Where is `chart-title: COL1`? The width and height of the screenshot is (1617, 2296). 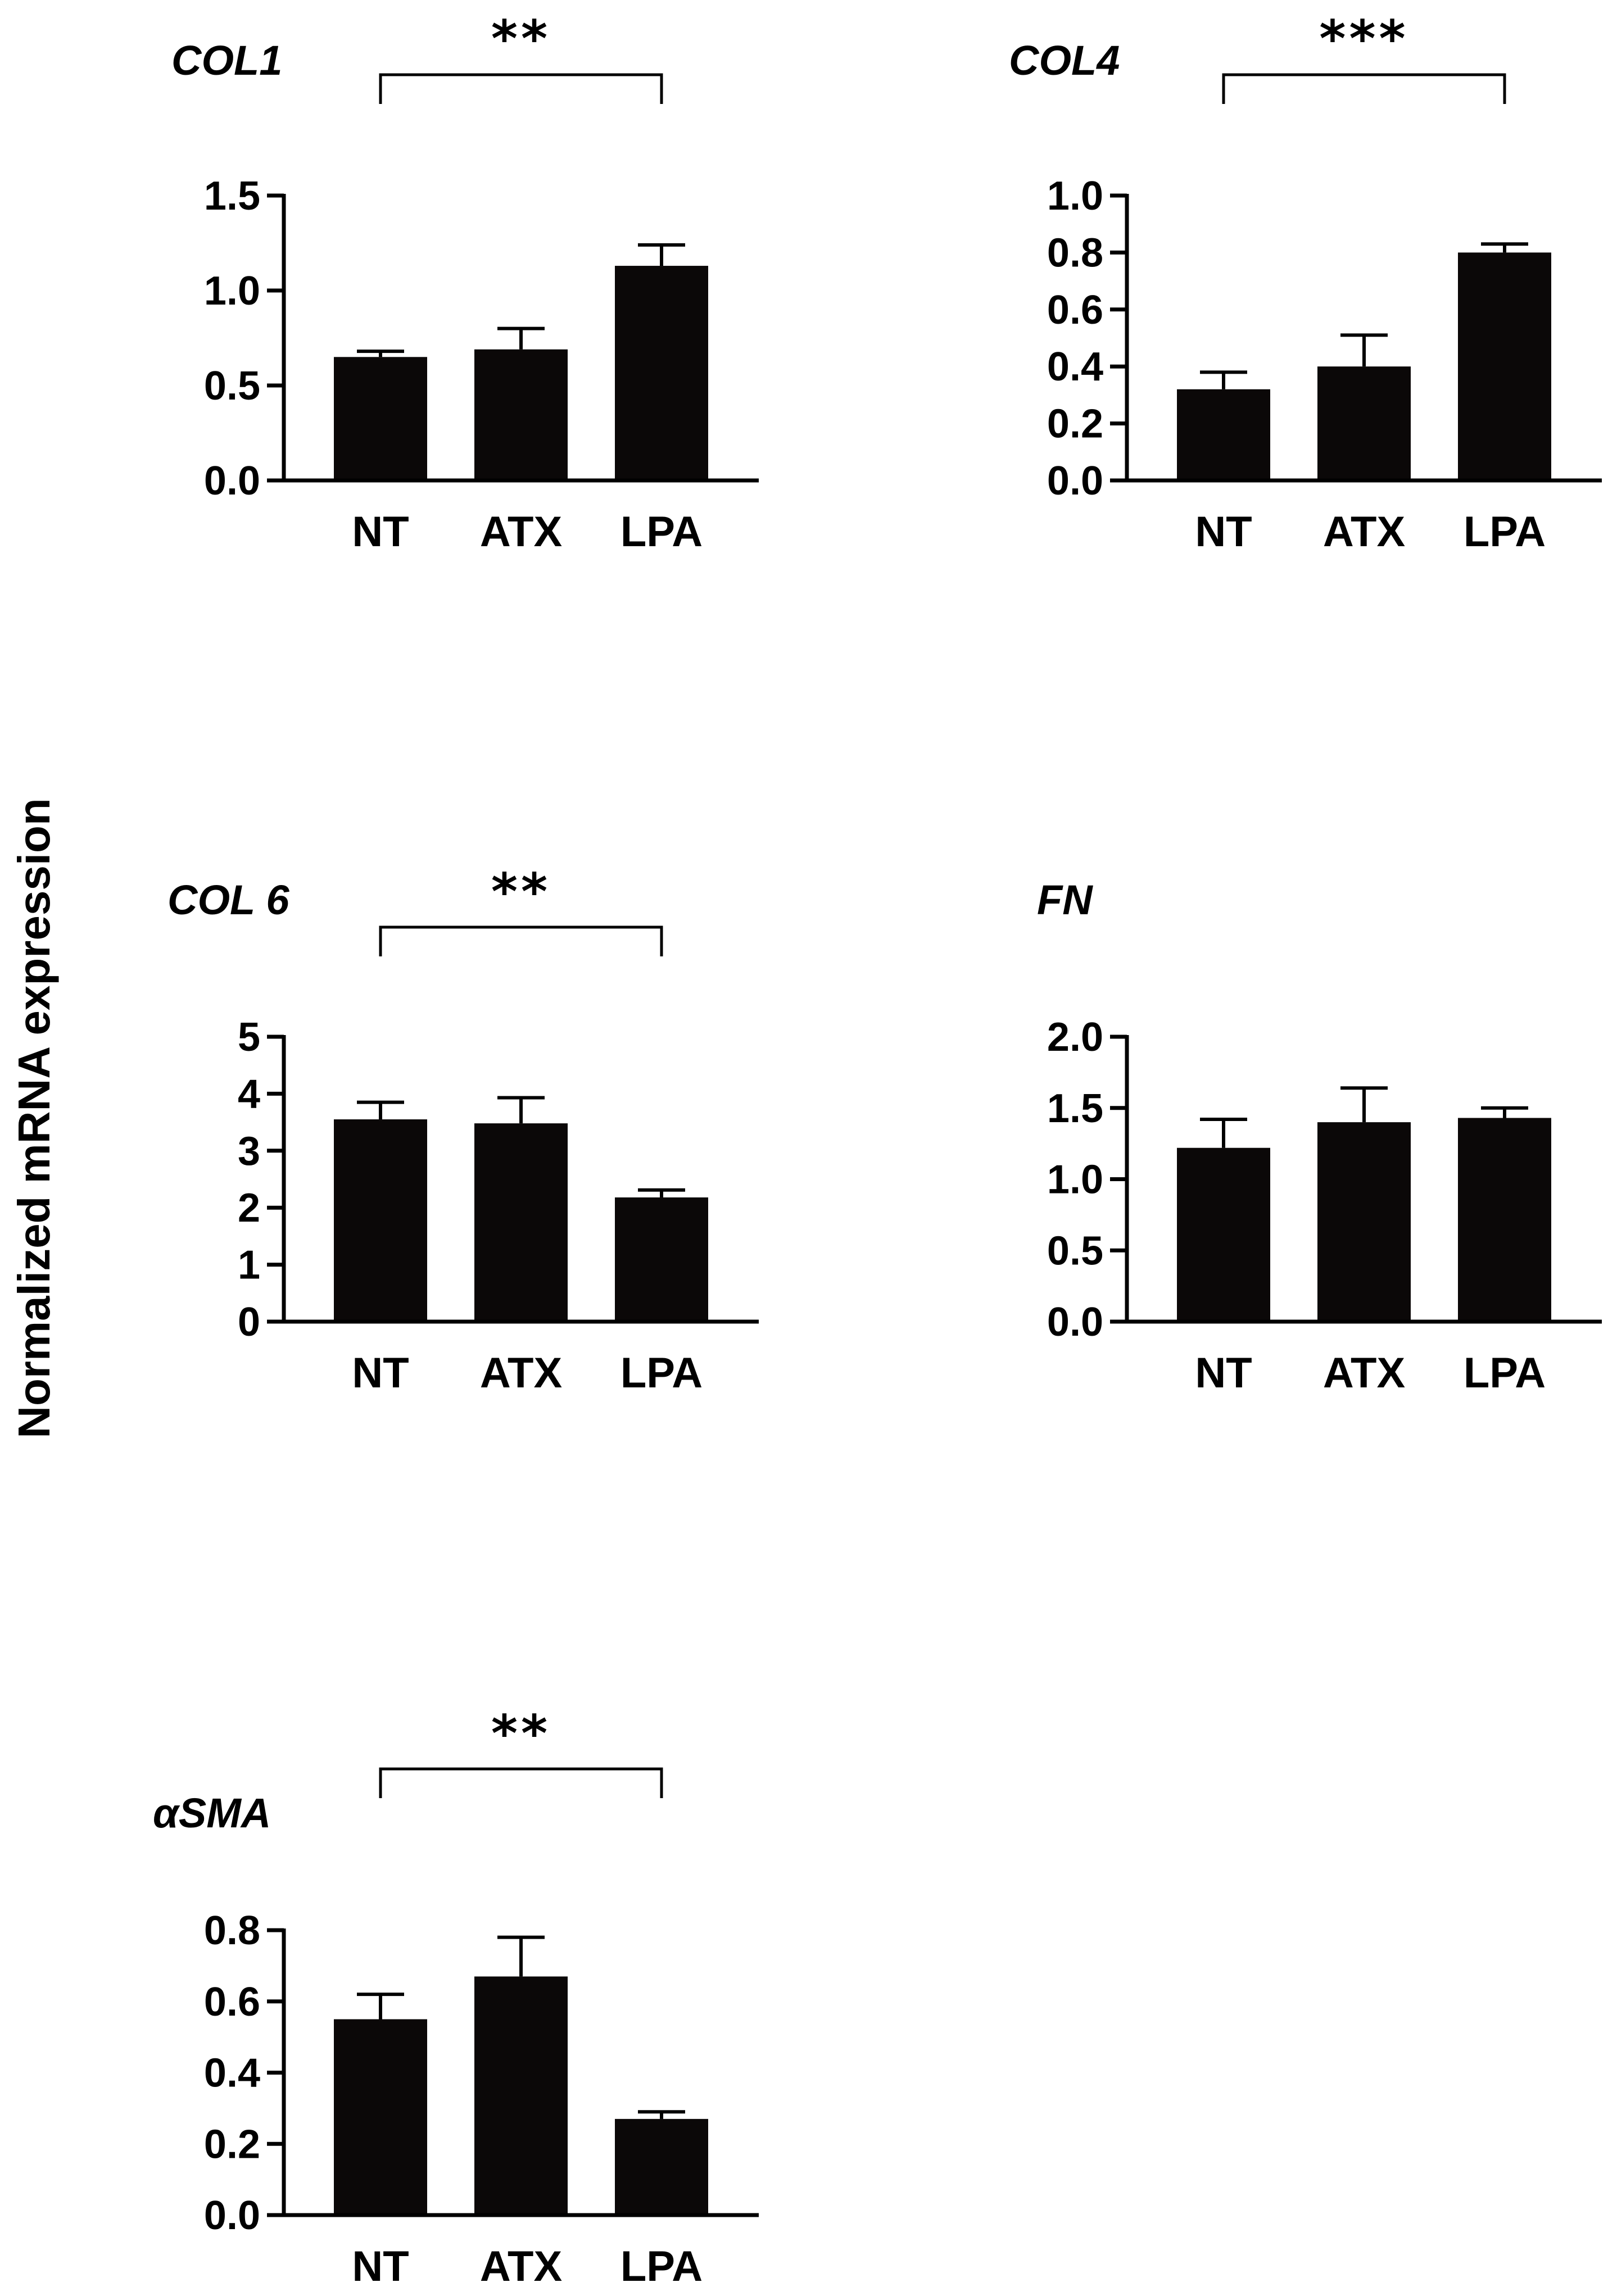
chart-title: COL1 is located at coordinates (226, 60).